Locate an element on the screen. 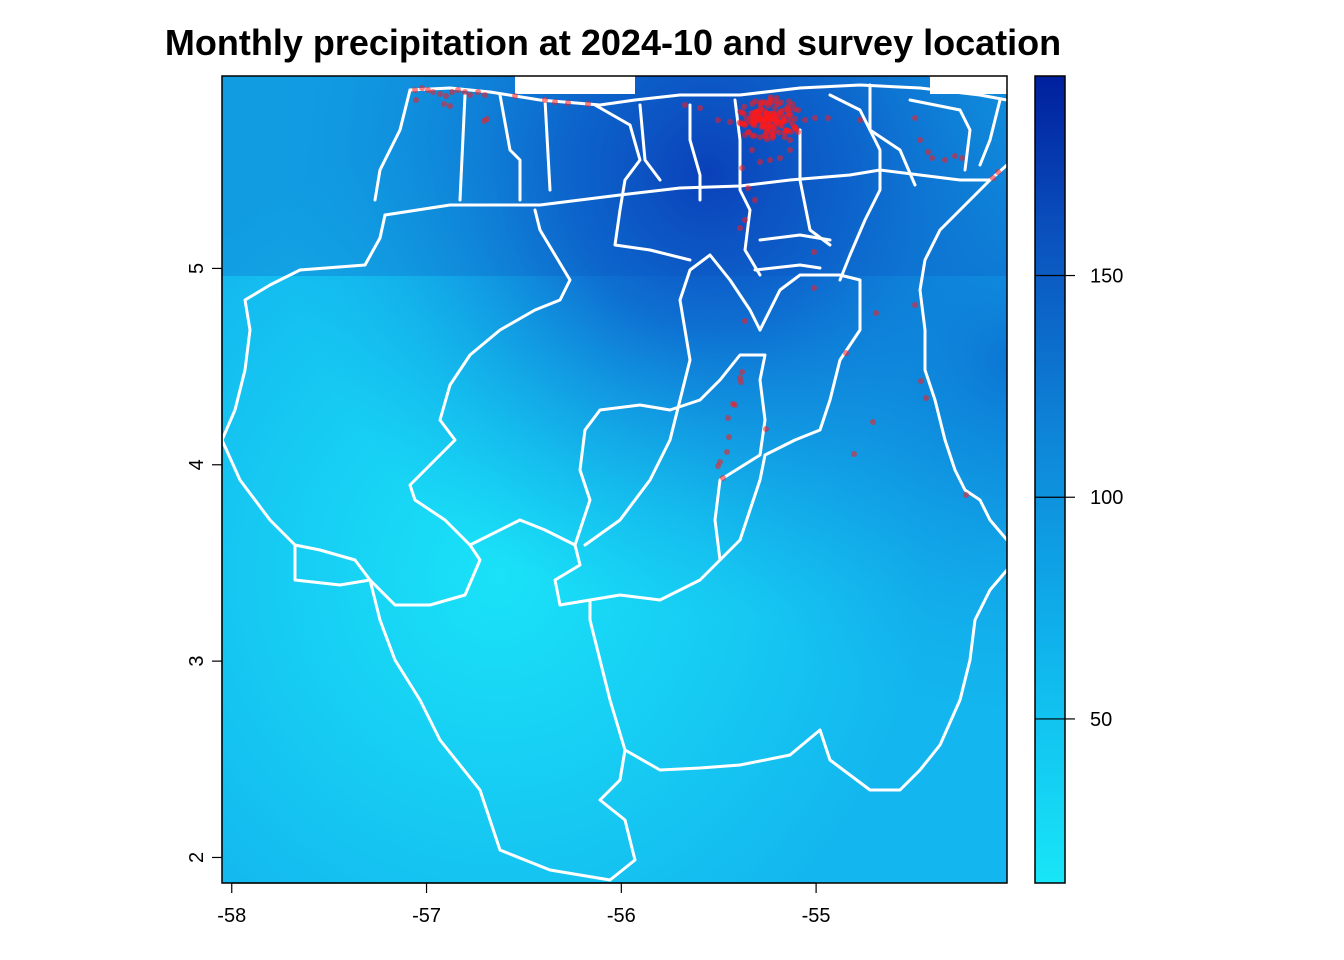 This screenshot has height=960, width=1344. boundary-west-region is located at coordinates (397, 407).